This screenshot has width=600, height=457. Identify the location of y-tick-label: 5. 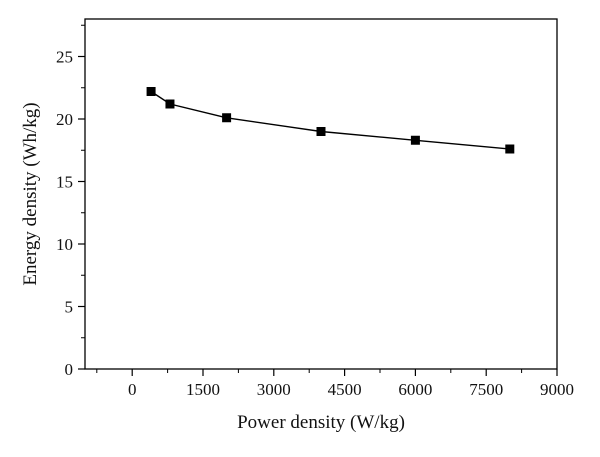
(69, 307).